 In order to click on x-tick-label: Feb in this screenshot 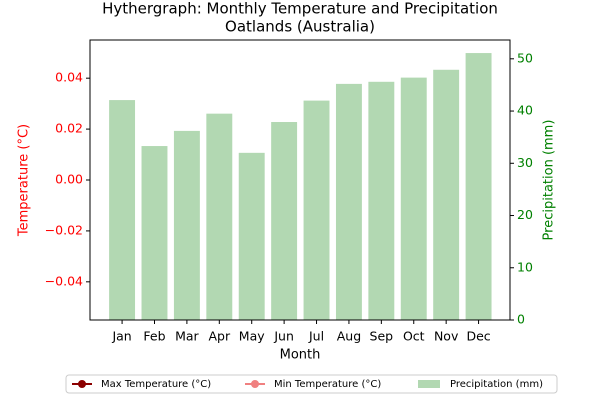, I will do `click(154, 336)`.